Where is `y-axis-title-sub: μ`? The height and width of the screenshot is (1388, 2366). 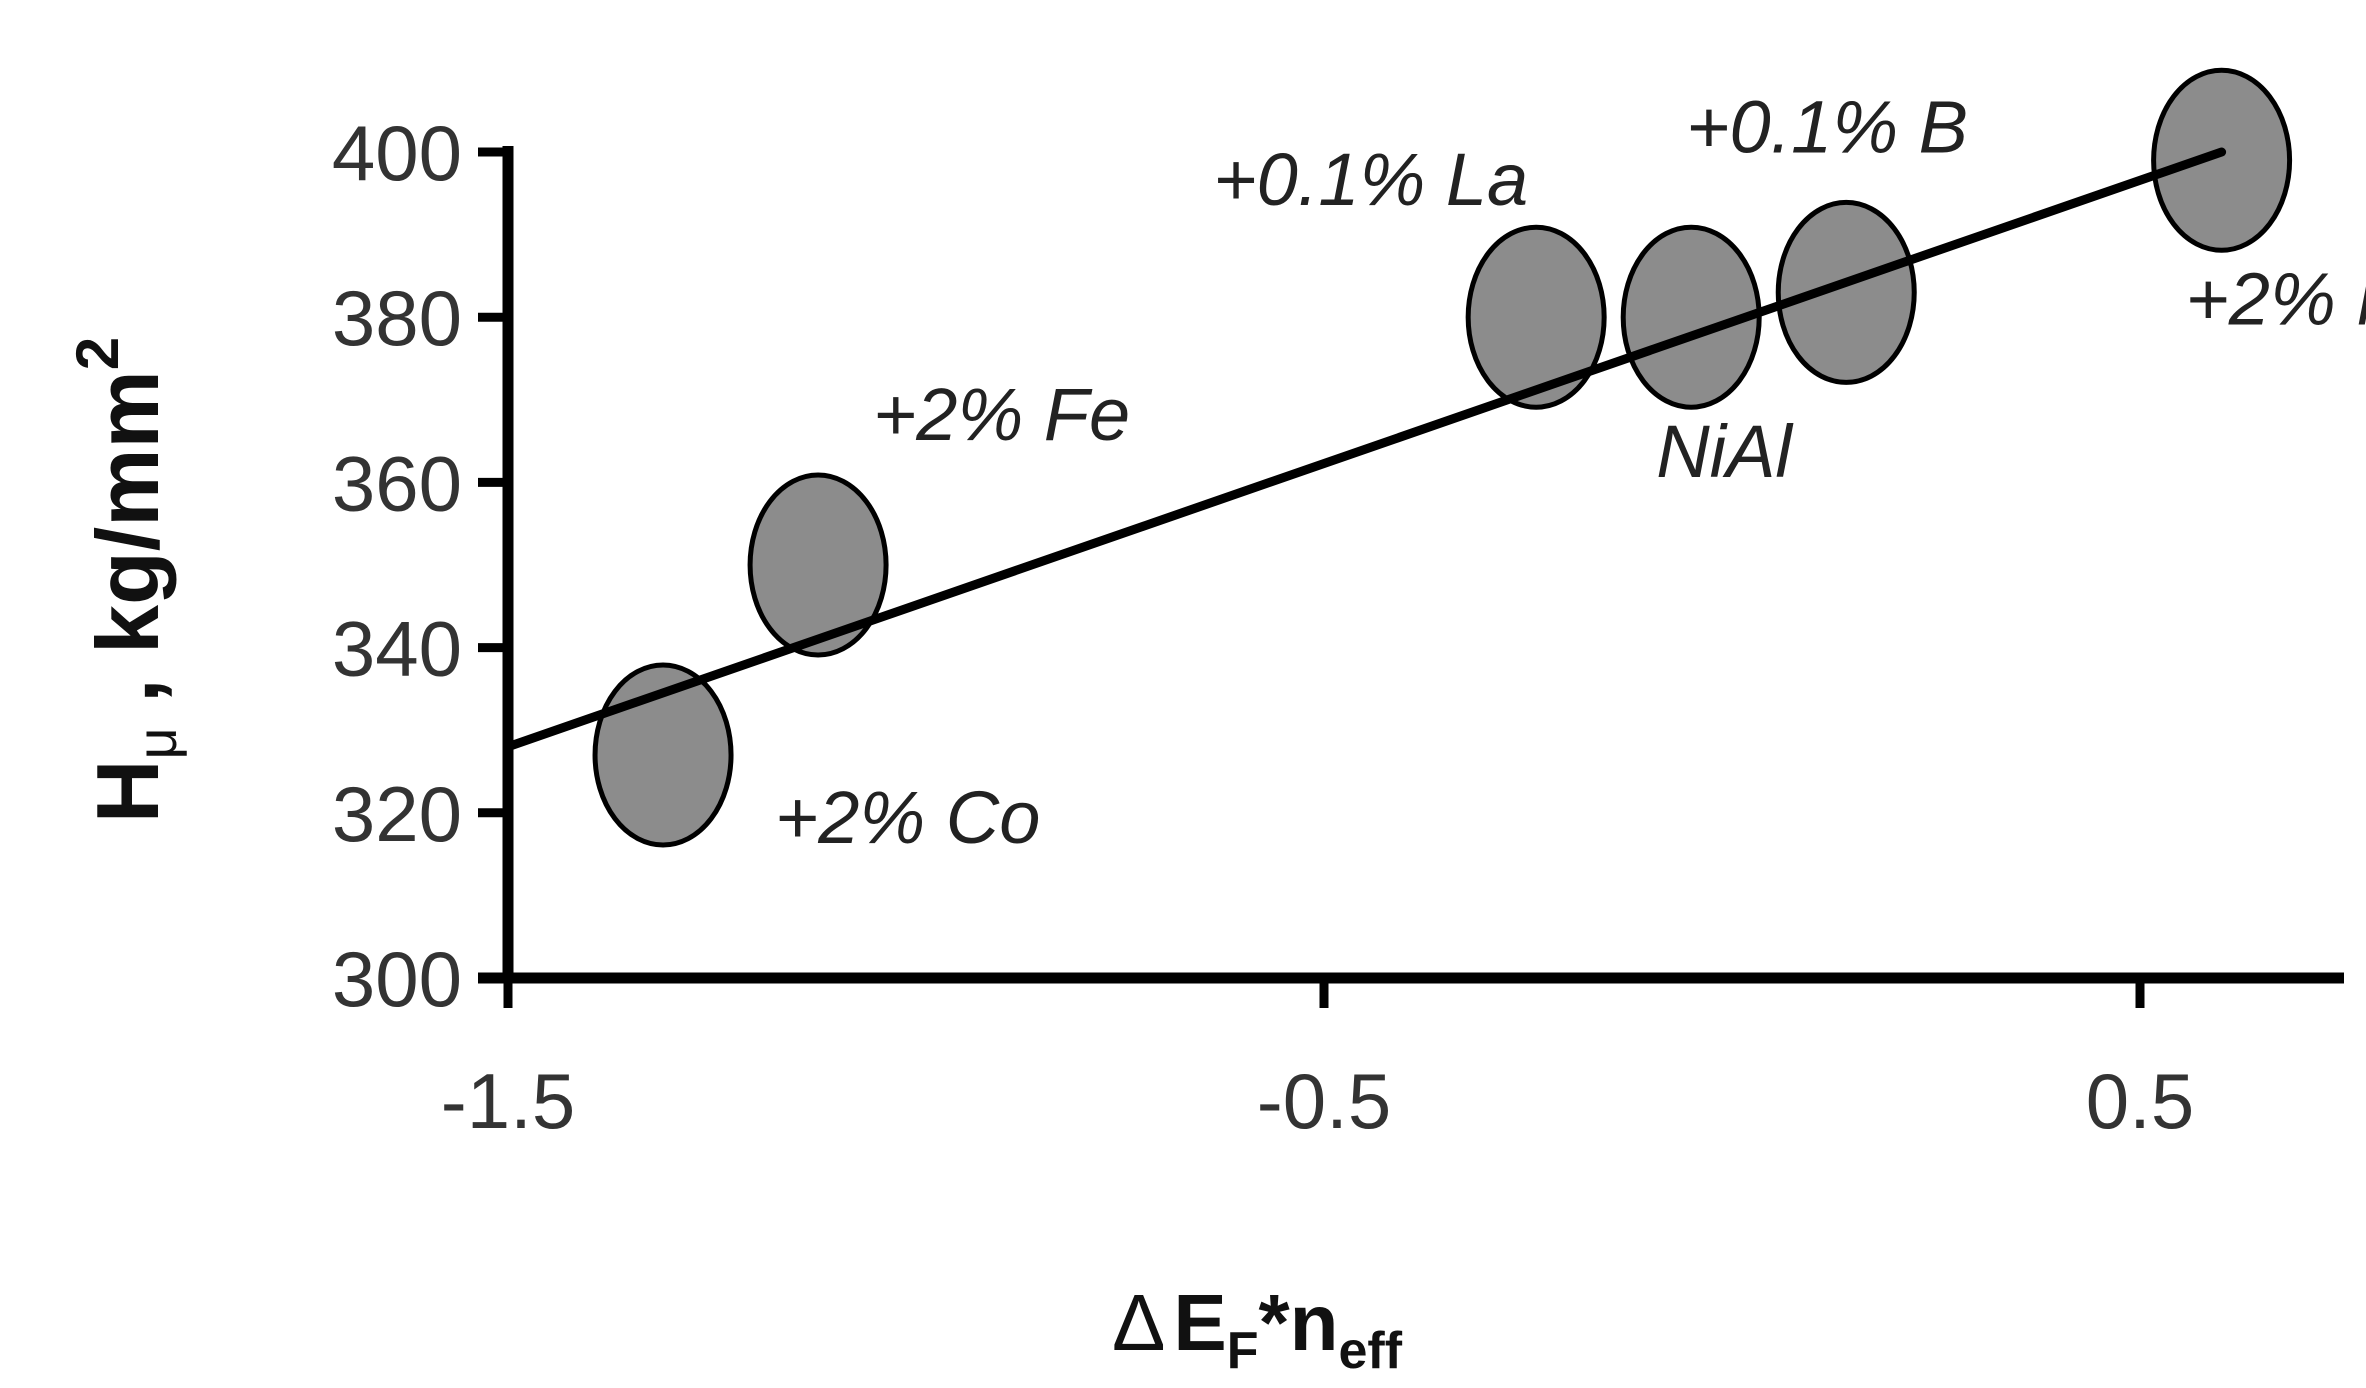 y-axis-title-sub: μ is located at coordinates (156, 743).